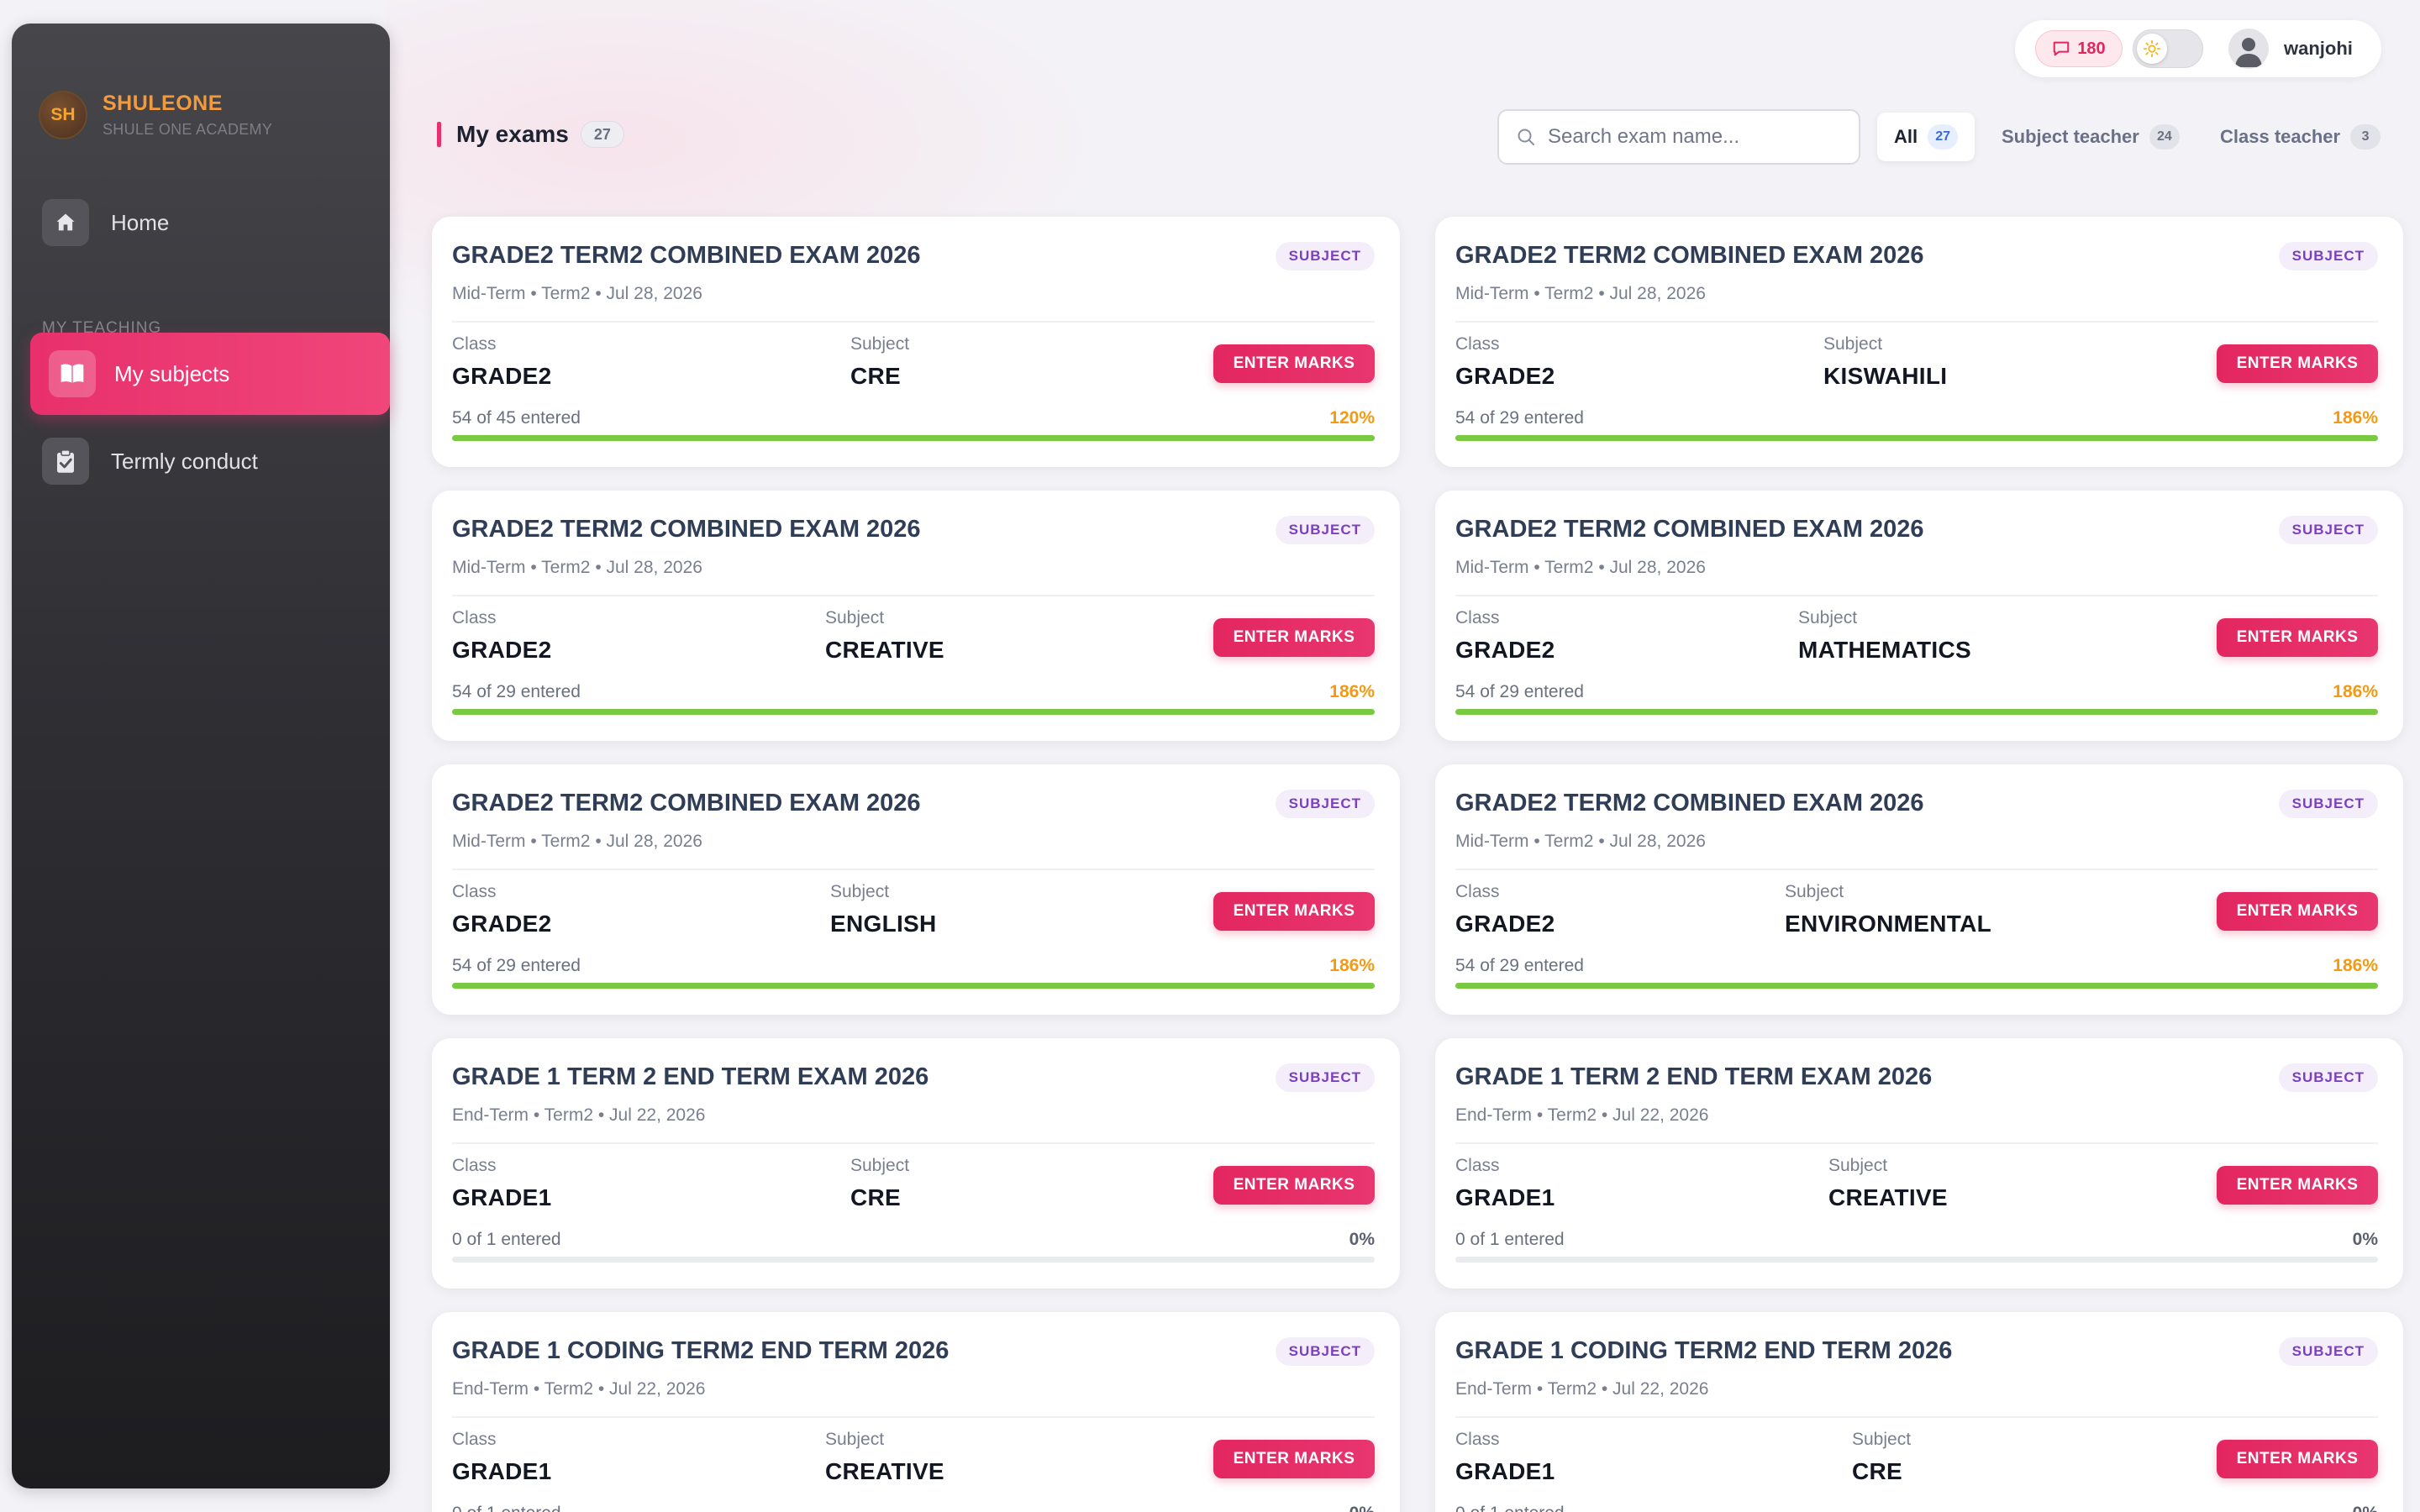 Image resolution: width=2420 pixels, height=1512 pixels. What do you see at coordinates (530, 134) in the screenshot?
I see `page-header: My exams 27` at bounding box center [530, 134].